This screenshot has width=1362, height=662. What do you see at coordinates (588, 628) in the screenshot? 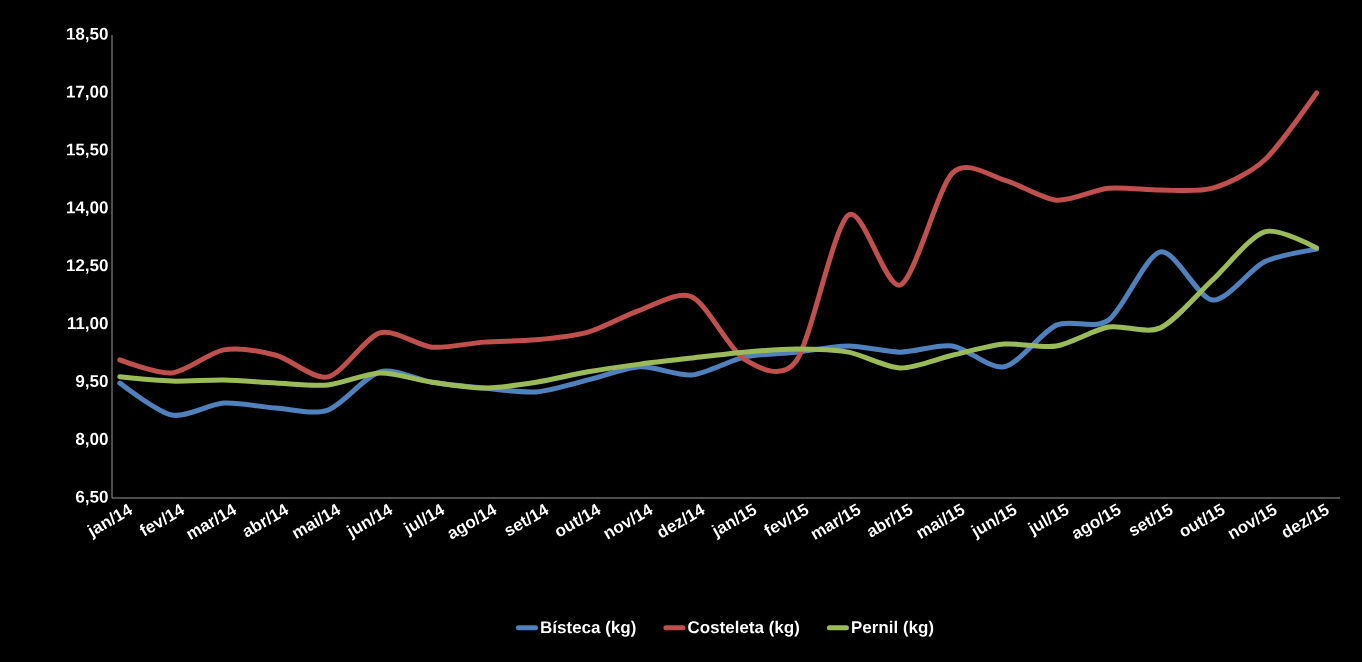
I see `legend-label: Bísteca (kg)` at bounding box center [588, 628].